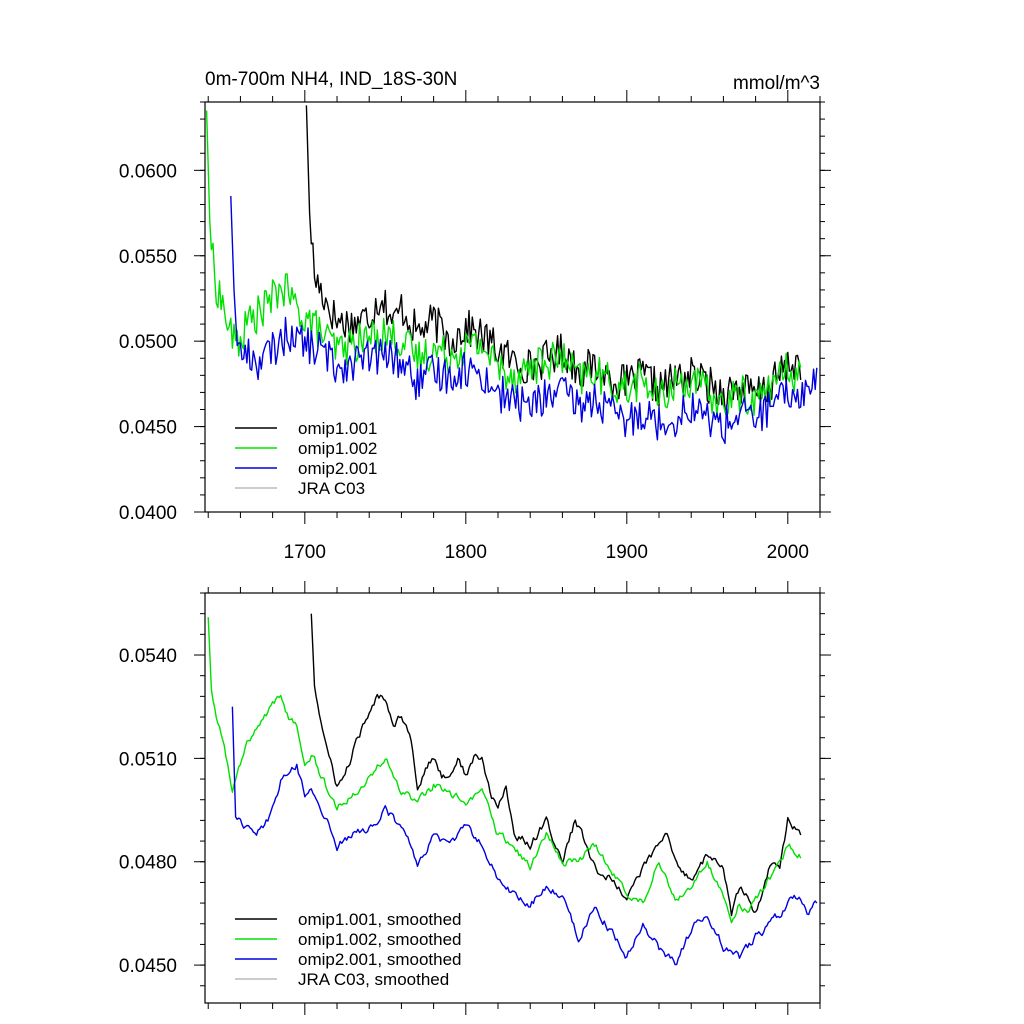 Image resolution: width=1024 pixels, height=1024 pixels. What do you see at coordinates (627, 552) in the screenshot?
I see `x-tick-label: 1900` at bounding box center [627, 552].